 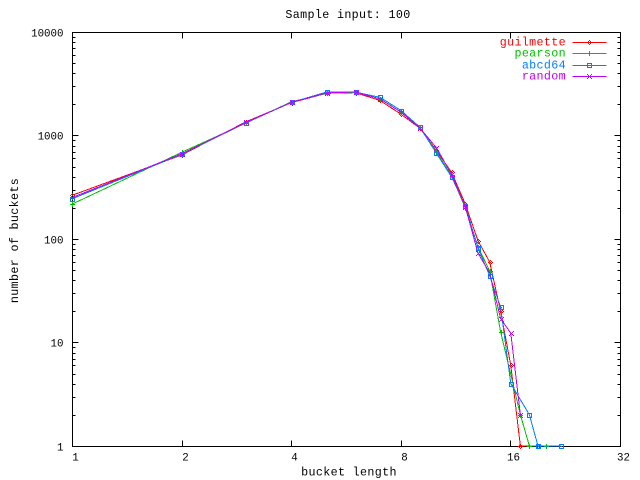 I want to click on svg-text: 10000, so click(x=47, y=34).